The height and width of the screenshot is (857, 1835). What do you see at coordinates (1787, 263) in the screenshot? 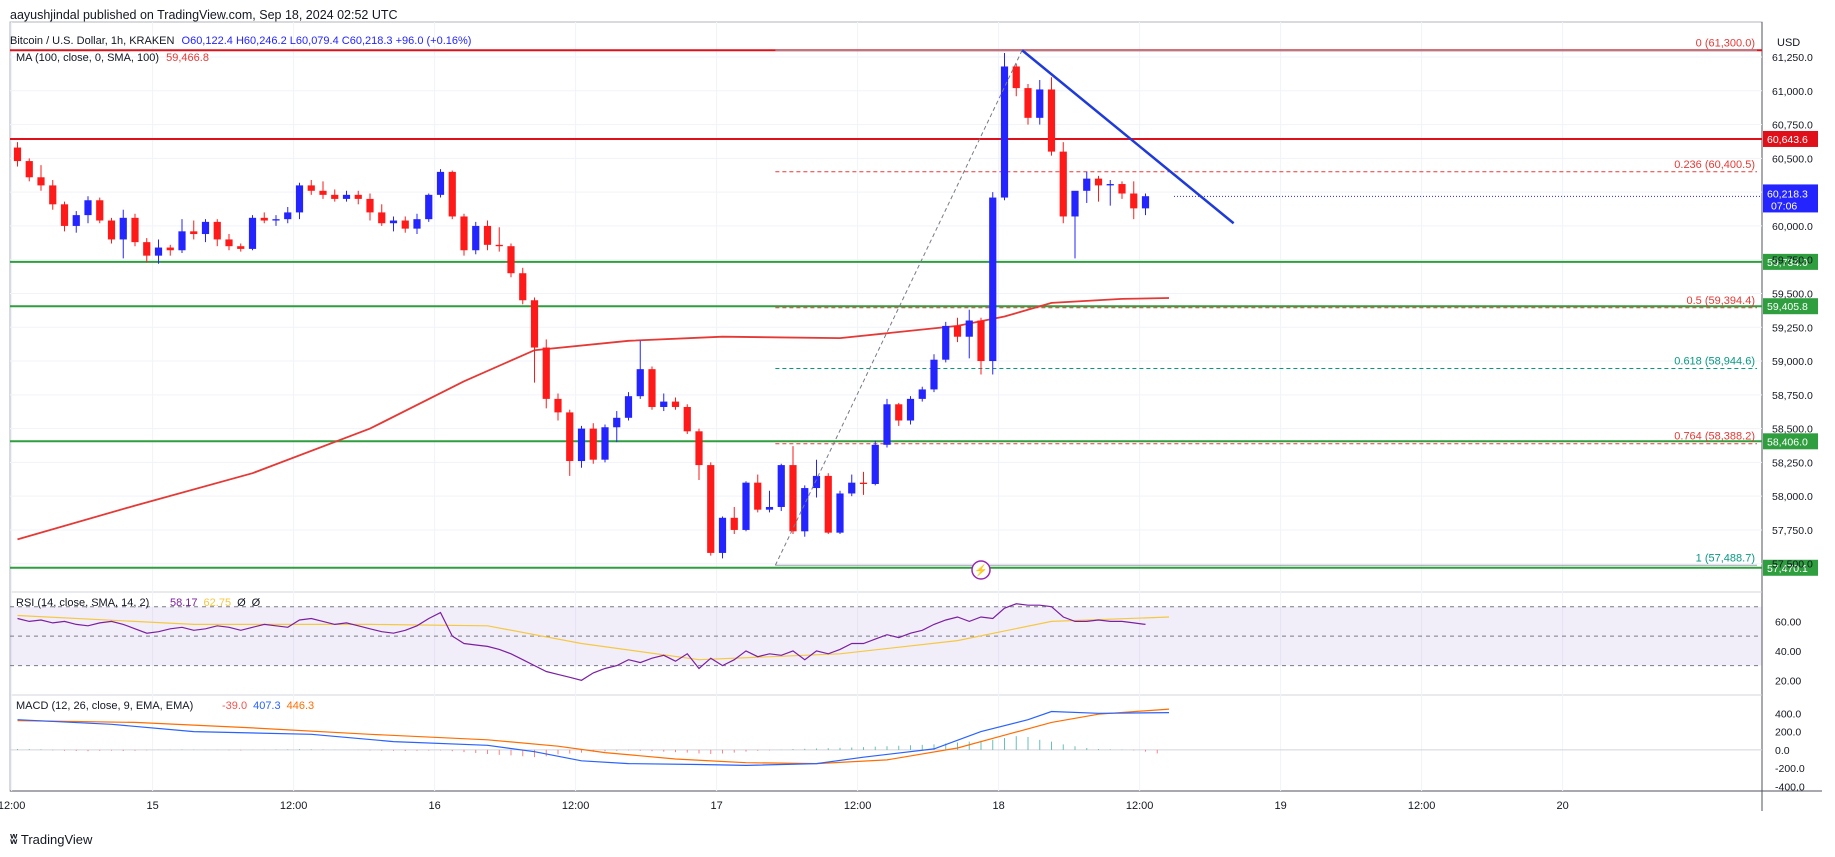
I see `support-level-price: 59,734.0` at bounding box center [1787, 263].